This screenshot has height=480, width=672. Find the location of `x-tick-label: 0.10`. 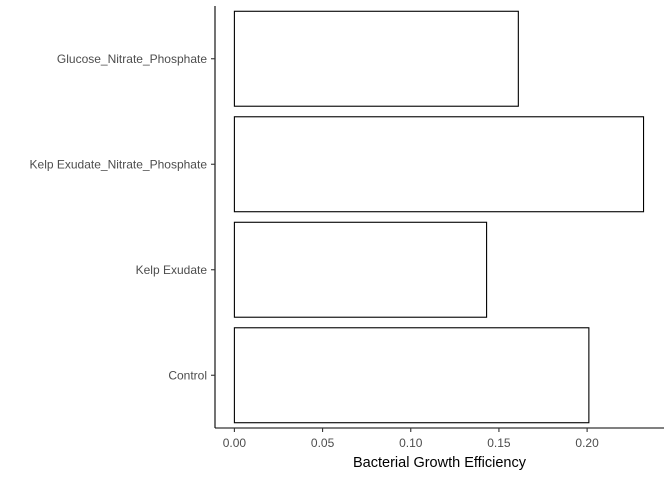

x-tick-label: 0.10 is located at coordinates (411, 443).